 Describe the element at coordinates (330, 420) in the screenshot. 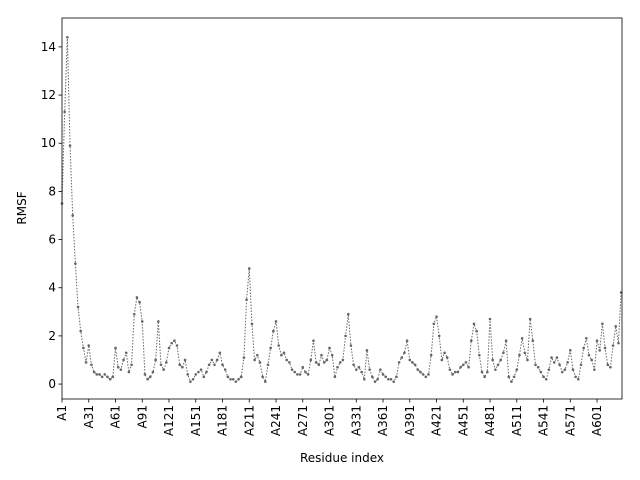

I see `x-tick-label: A301` at that location.